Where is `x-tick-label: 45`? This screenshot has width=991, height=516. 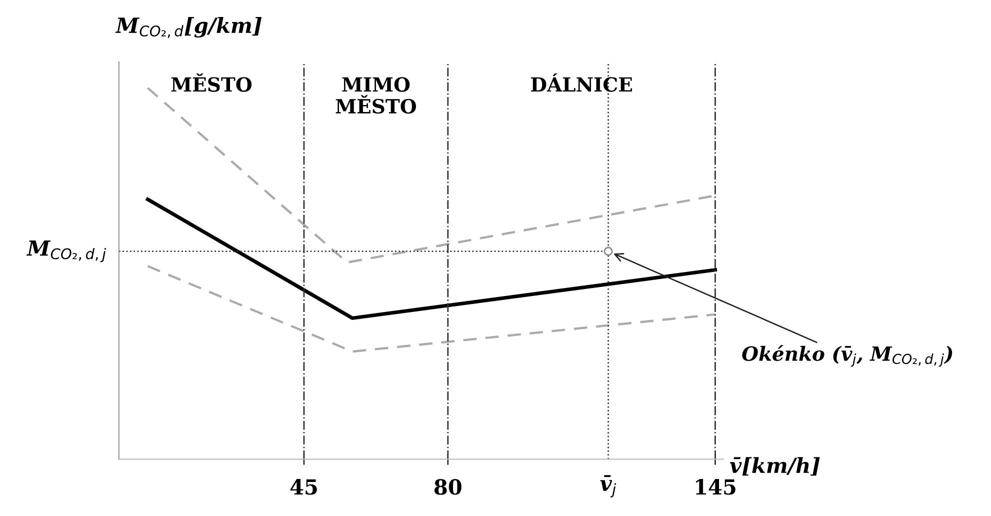 x-tick-label: 45 is located at coordinates (303, 487).